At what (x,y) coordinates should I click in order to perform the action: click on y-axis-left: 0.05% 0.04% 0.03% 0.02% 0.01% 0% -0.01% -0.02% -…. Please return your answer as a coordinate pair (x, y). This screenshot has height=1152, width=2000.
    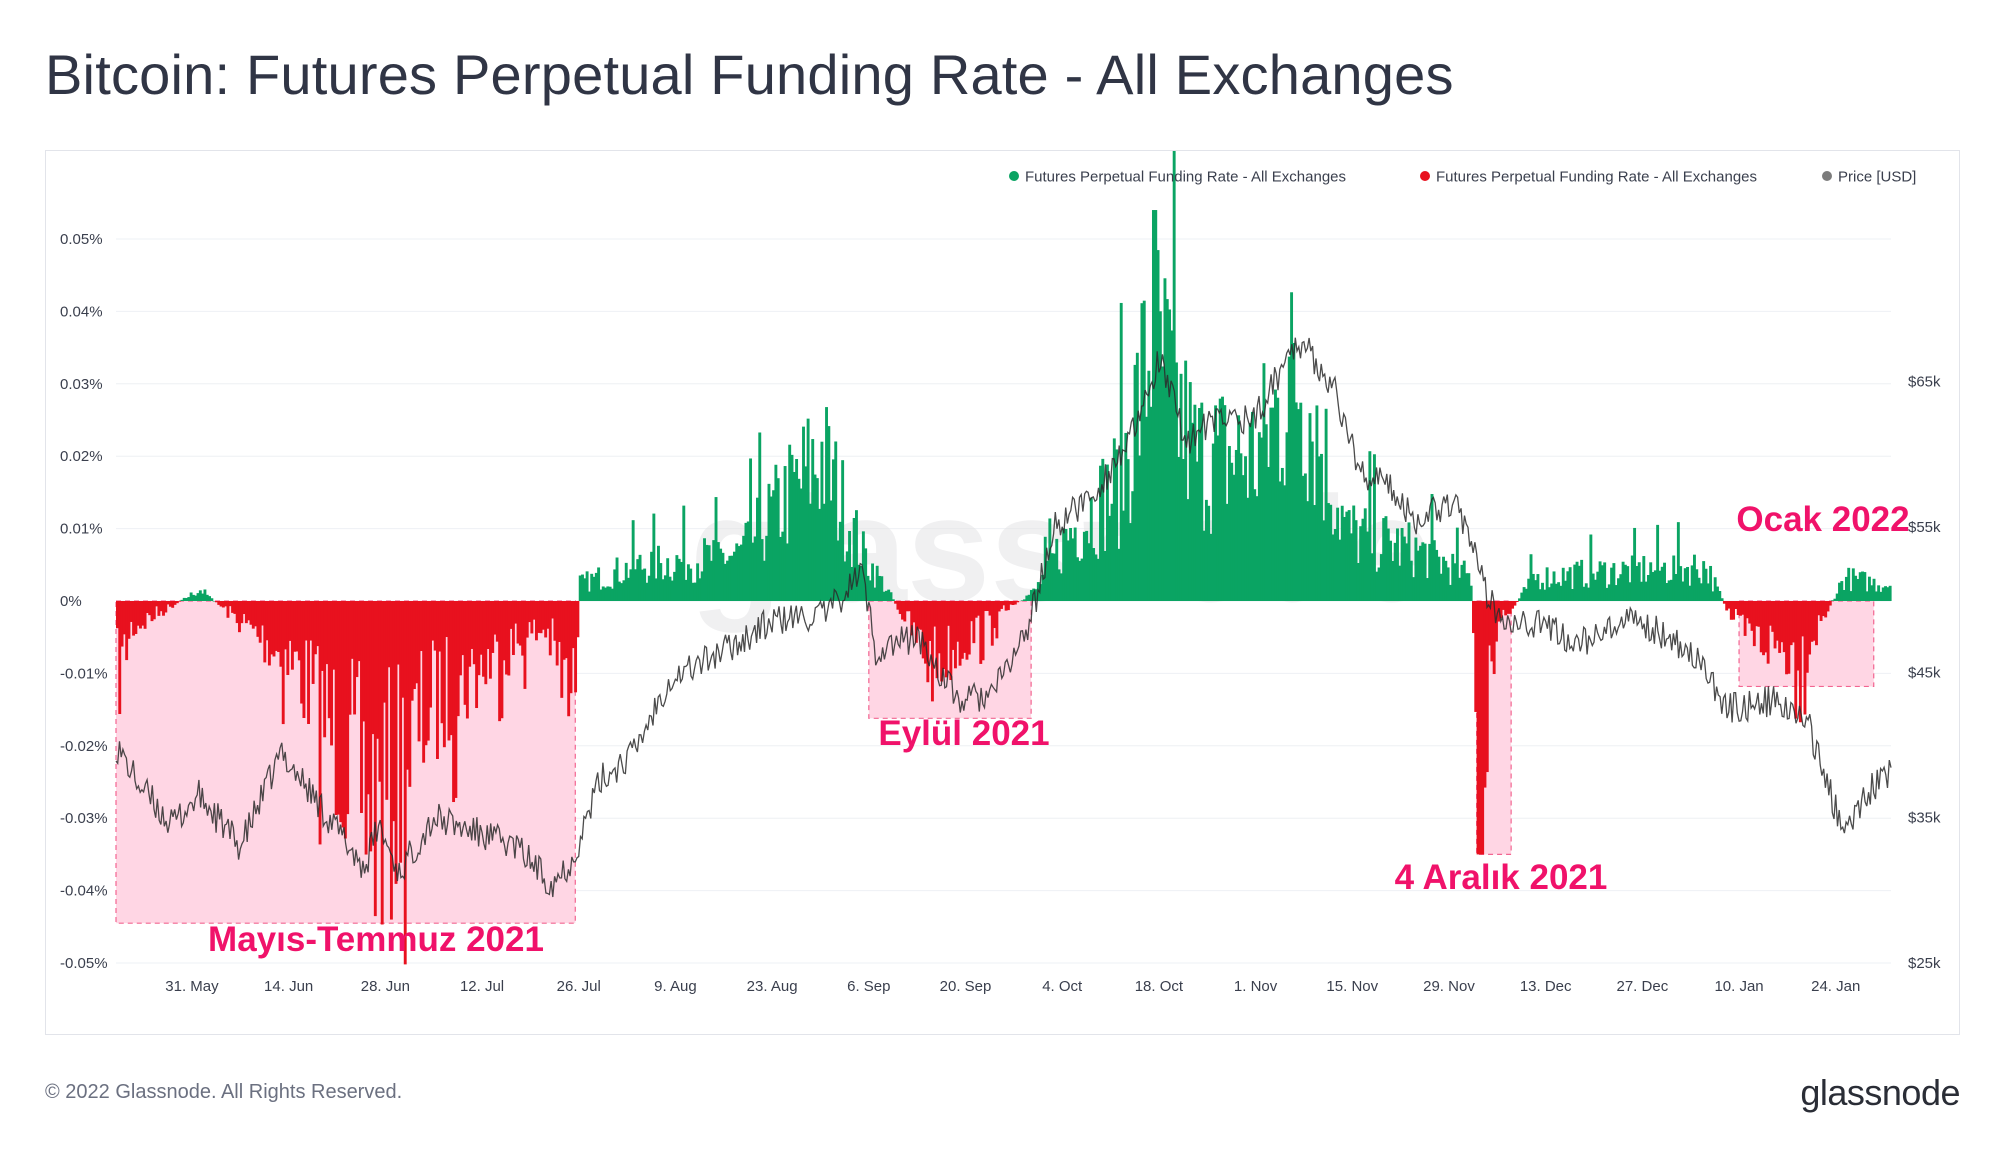
    Looking at the image, I should click on (84, 601).